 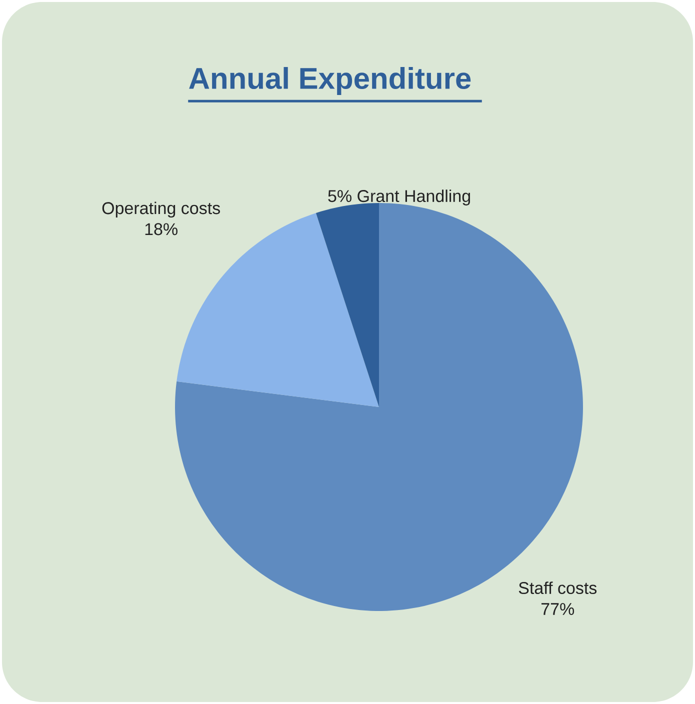 I want to click on slice-label: Grant Handling, so click(x=414, y=198).